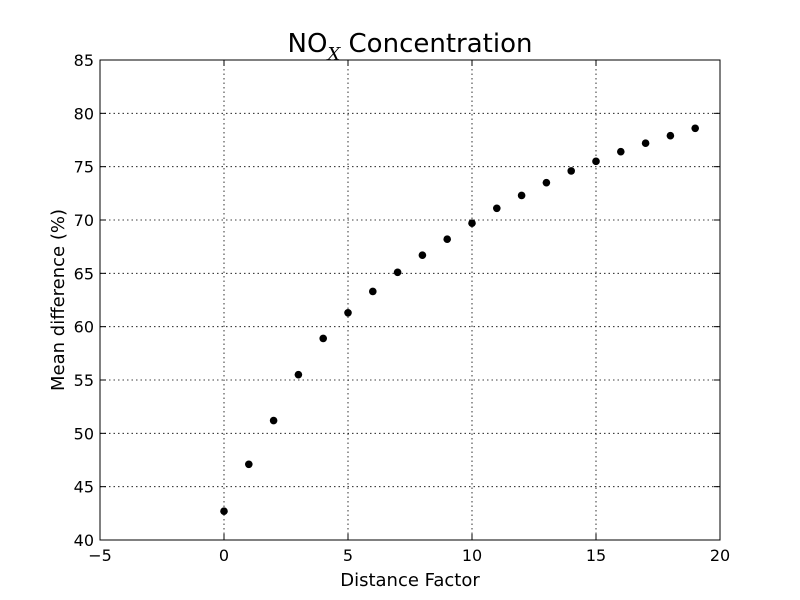 This screenshot has height=600, width=800. What do you see at coordinates (84, 273) in the screenshot?
I see `y-tick-label: 65` at bounding box center [84, 273].